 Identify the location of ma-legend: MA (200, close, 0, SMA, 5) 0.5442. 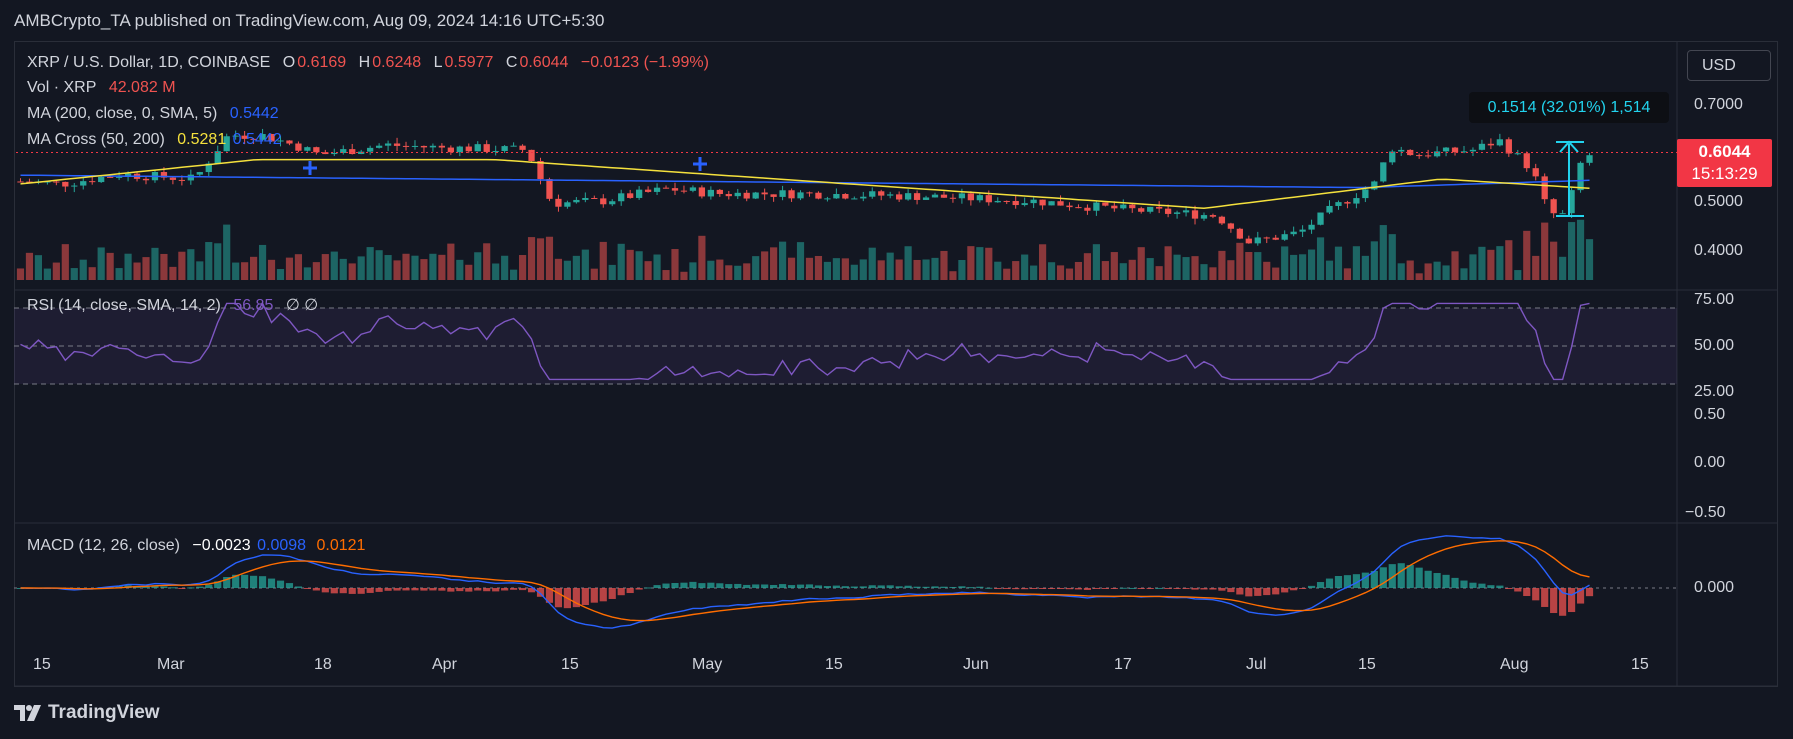
(154, 114).